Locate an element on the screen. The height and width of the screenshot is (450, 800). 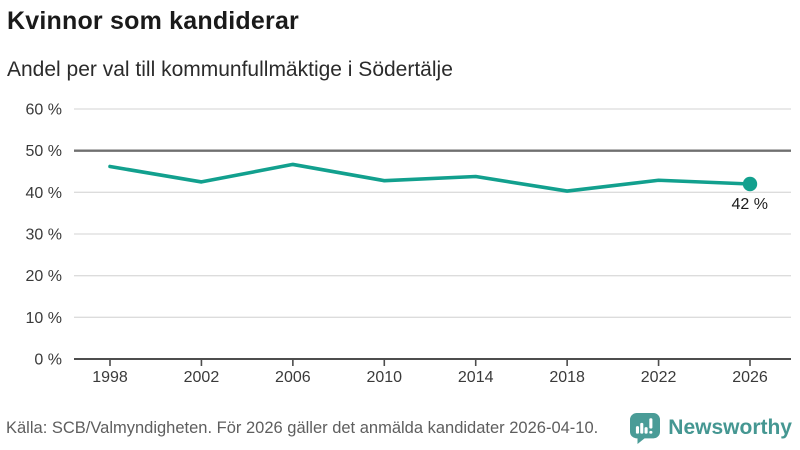
y-axis-tick-label: 20 % is located at coordinates (44, 276).